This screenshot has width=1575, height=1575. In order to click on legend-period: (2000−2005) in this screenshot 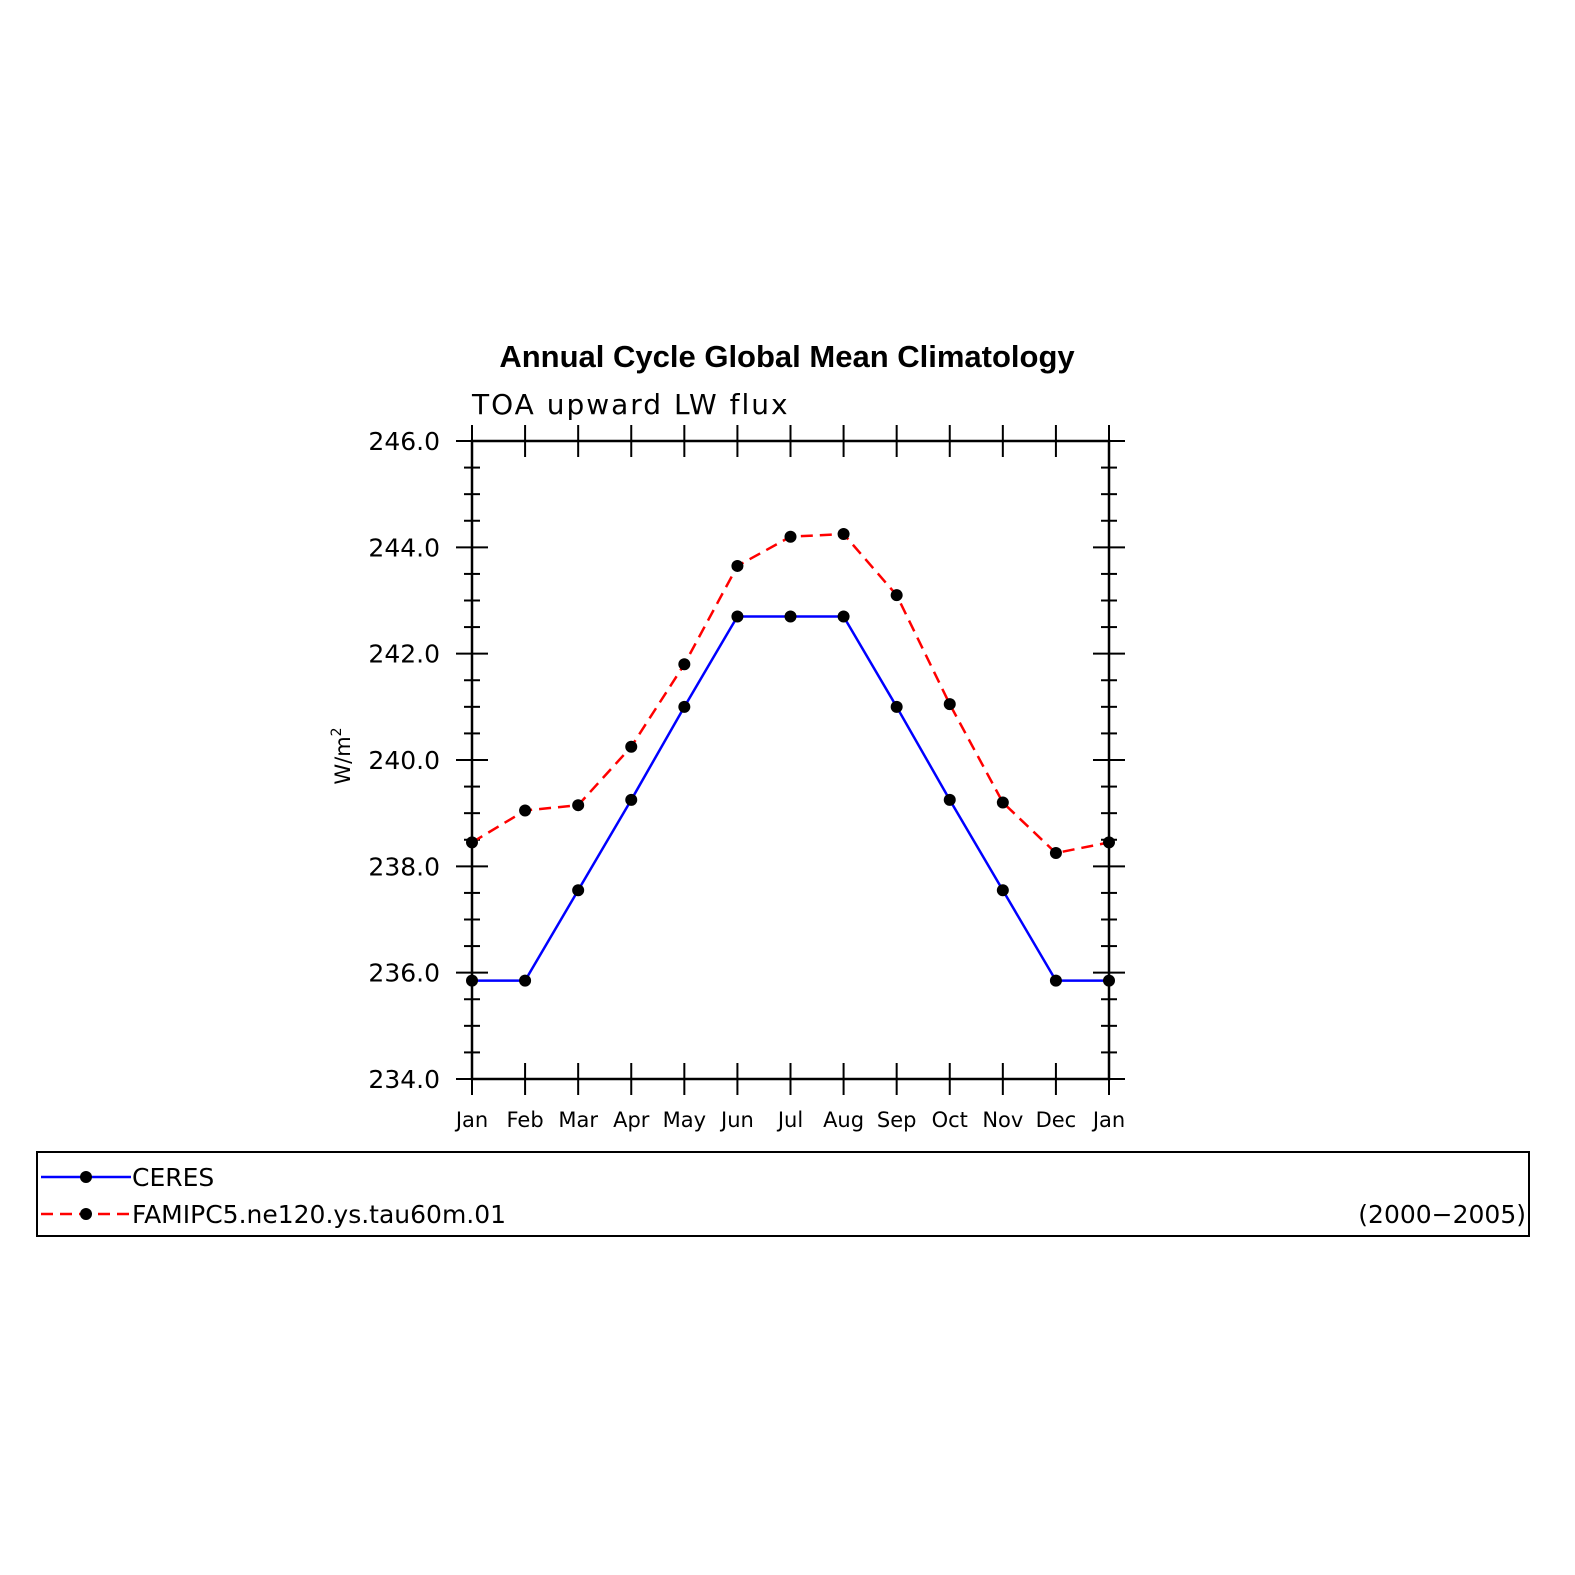, I will do `click(1442, 1214)`.